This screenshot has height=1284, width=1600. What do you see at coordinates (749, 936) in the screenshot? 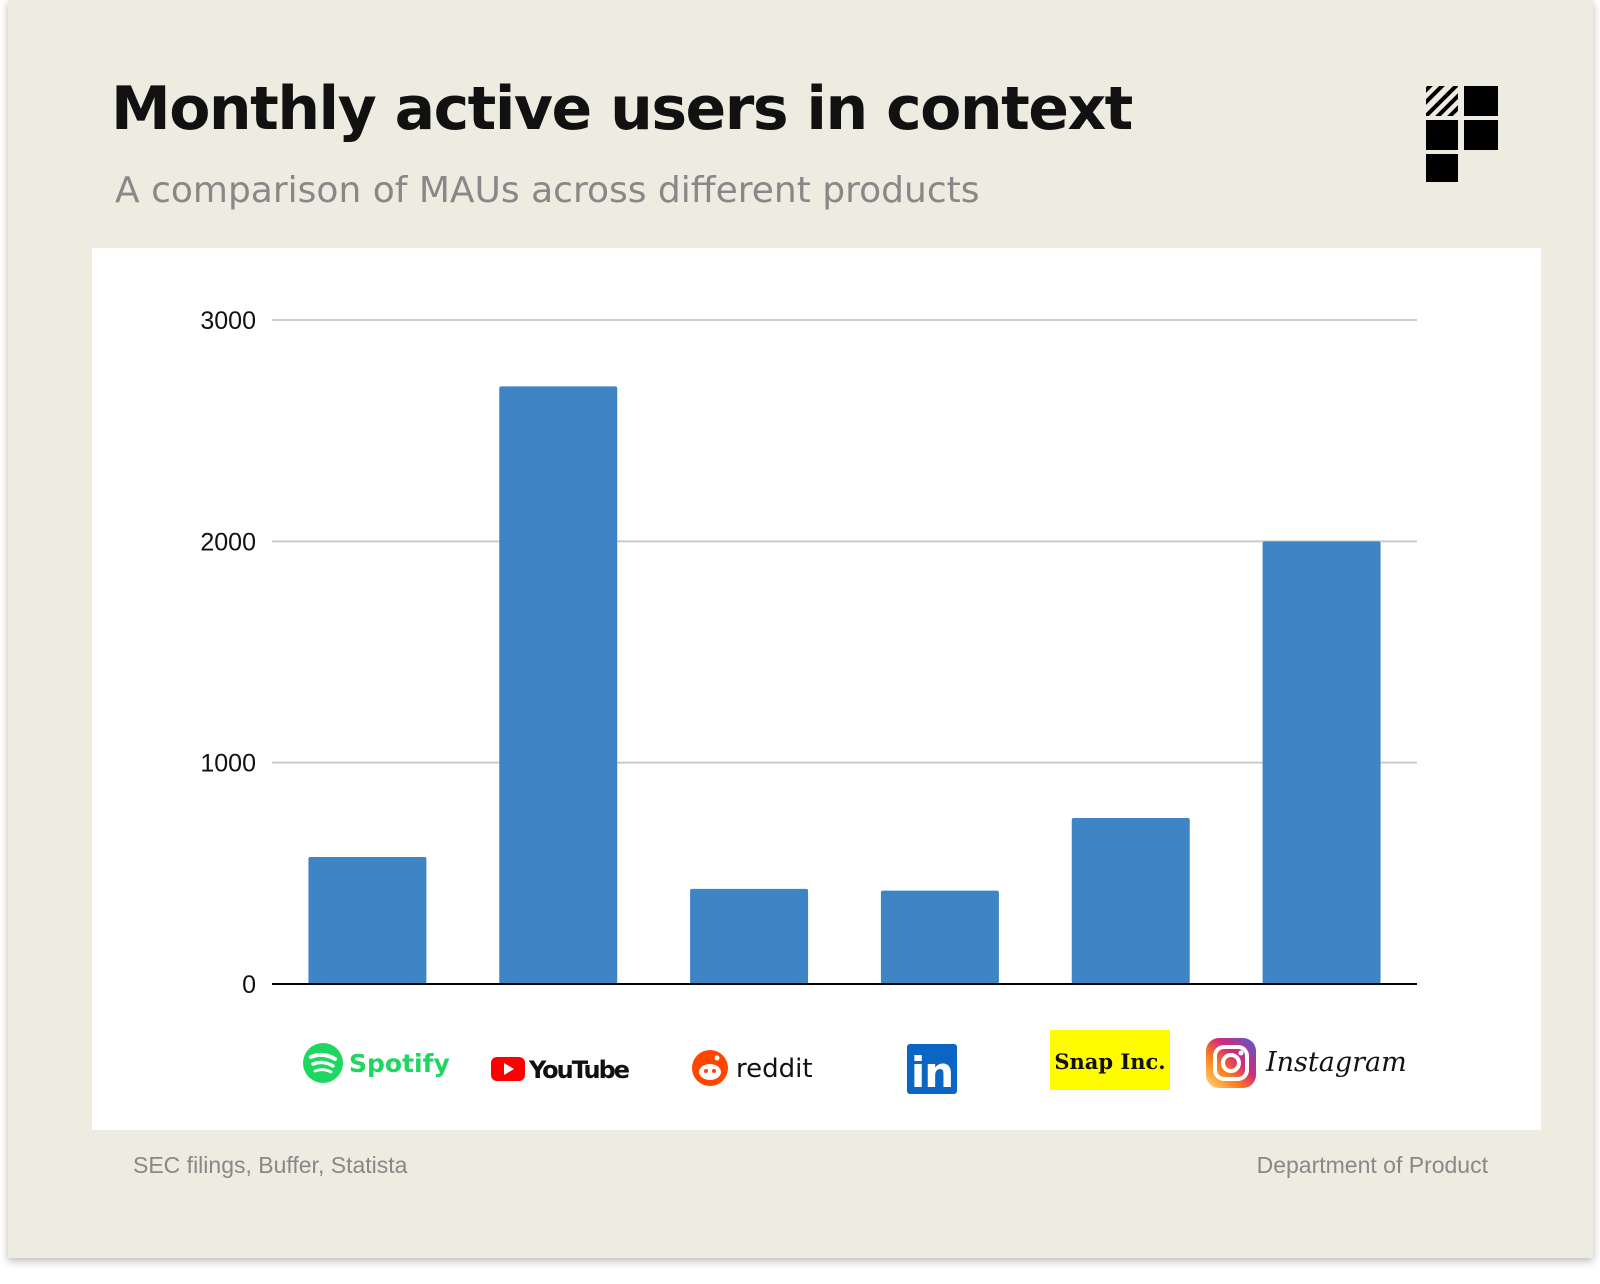
I see `bar-reddit` at bounding box center [749, 936].